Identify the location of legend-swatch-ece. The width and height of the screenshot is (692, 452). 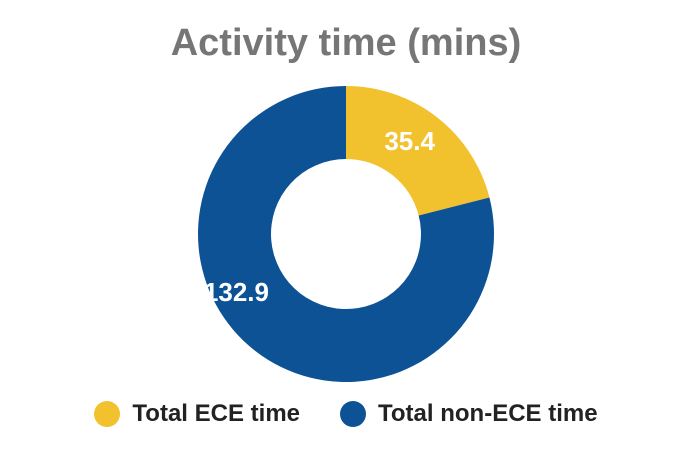
(107, 414).